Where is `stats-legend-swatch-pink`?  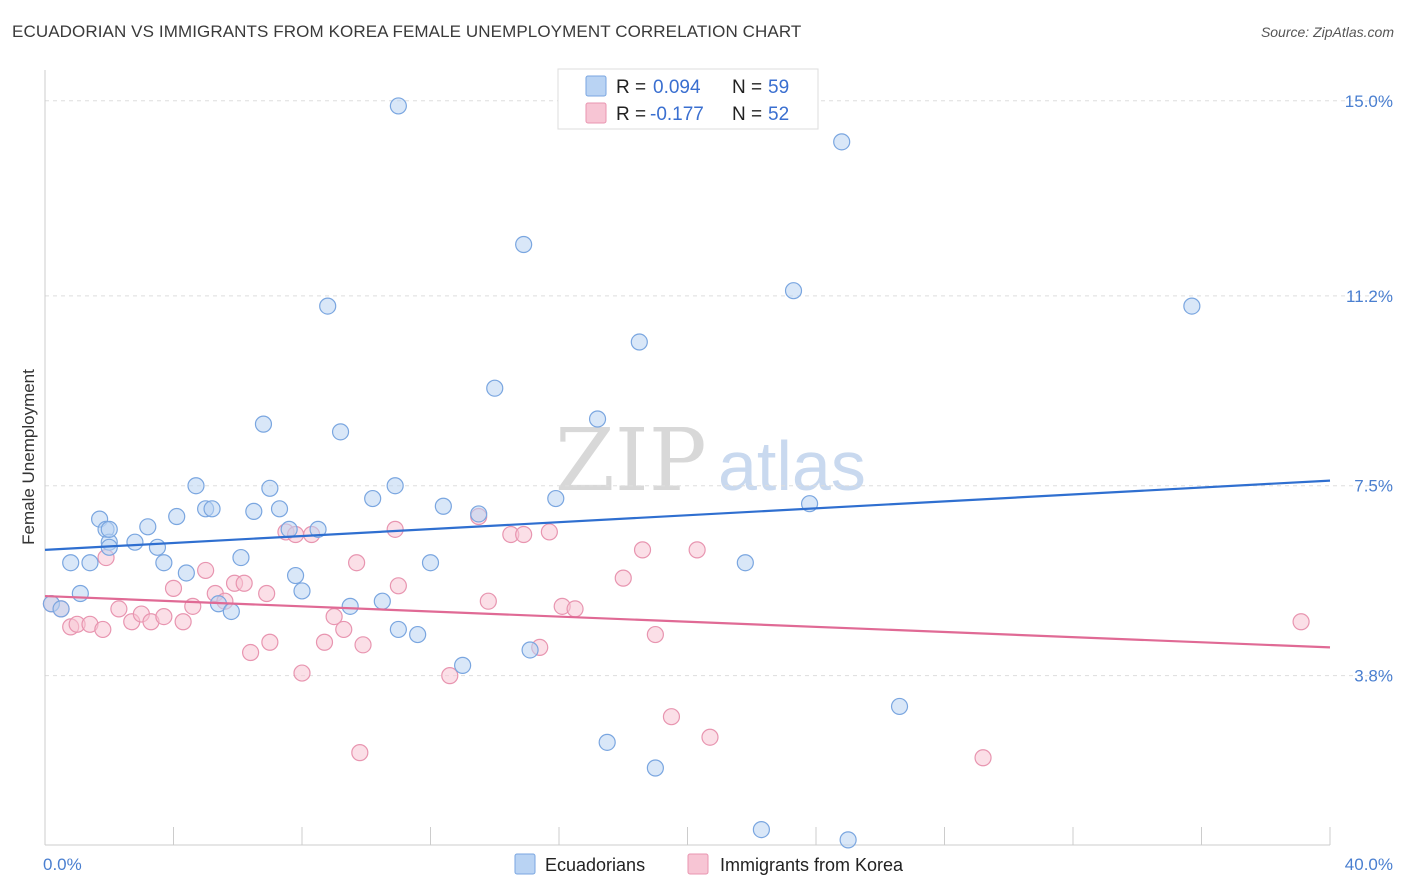
stats-legend-swatch-pink is located at coordinates (596, 113).